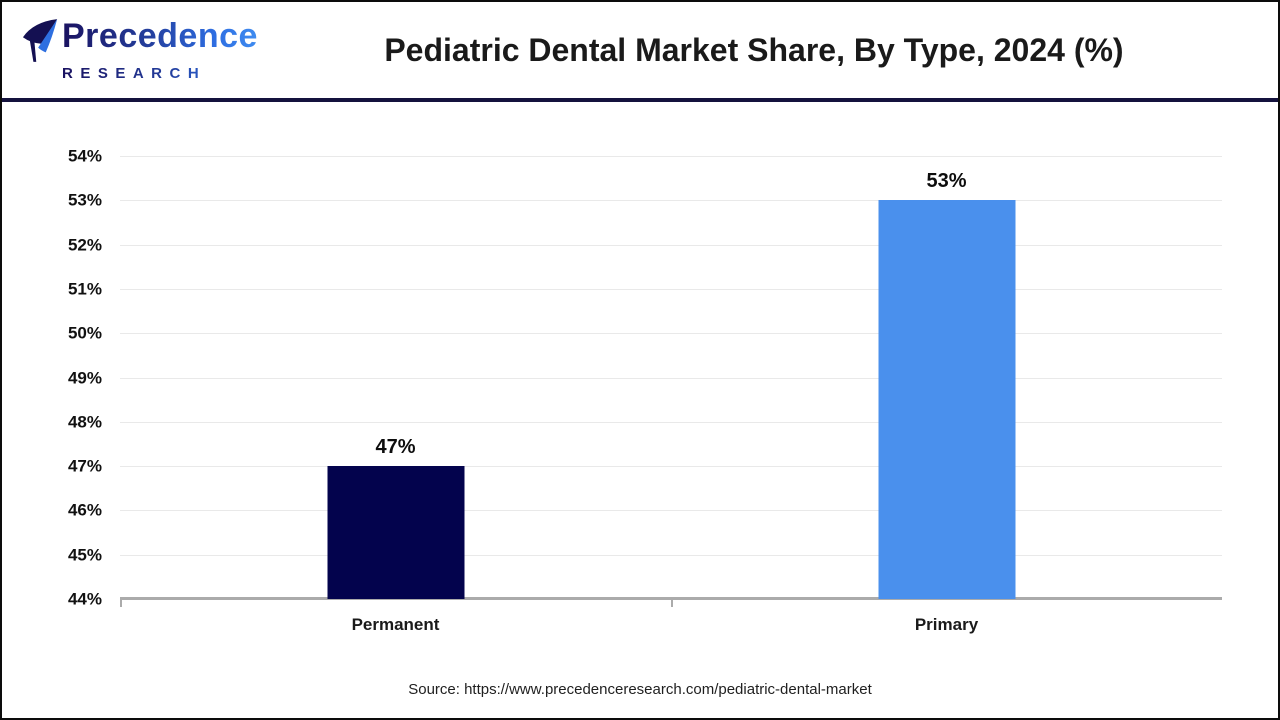 This screenshot has height=720, width=1280. Describe the element at coordinates (84, 466) in the screenshot. I see `y-tick-label: 47%` at that location.